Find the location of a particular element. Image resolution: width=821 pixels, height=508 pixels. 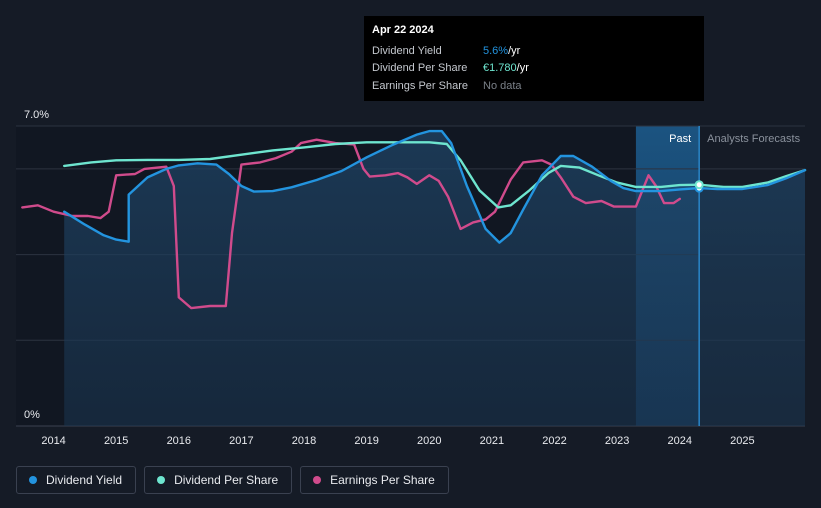

tooltip-value: No data is located at coordinates (502, 85).